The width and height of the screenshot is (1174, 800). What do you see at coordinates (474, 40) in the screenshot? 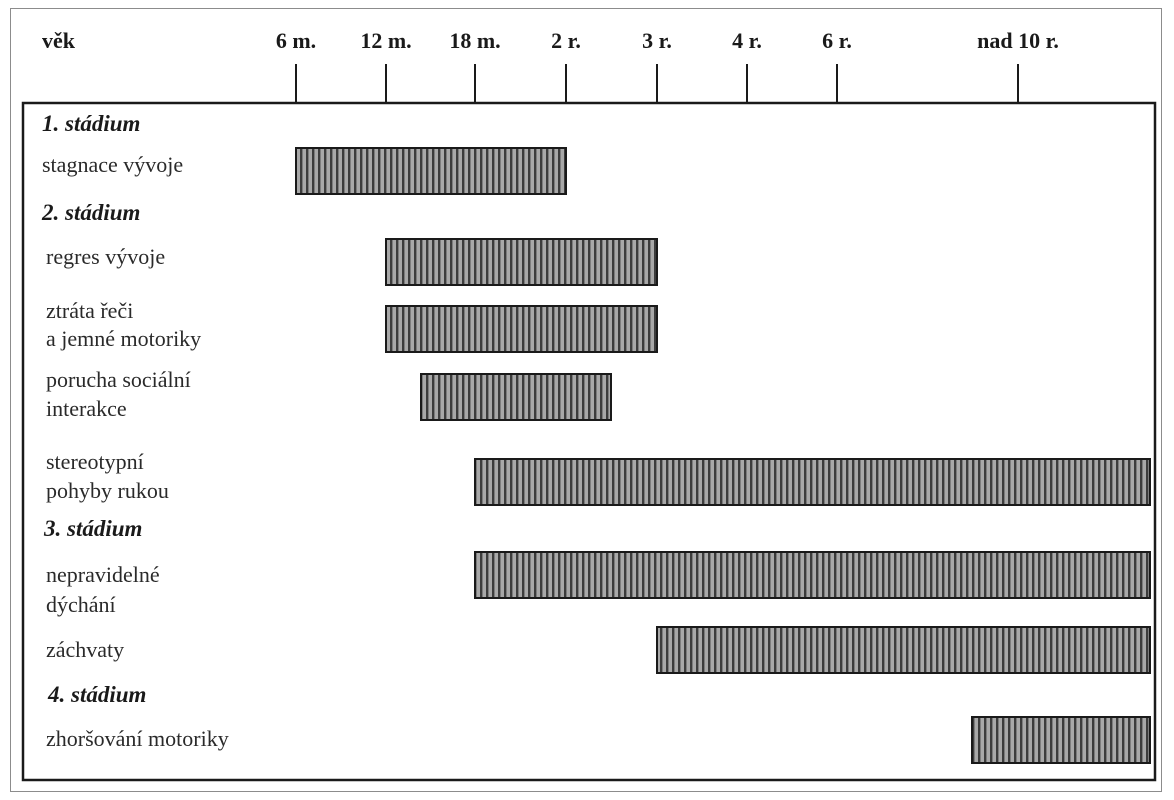
I see `tick-label: 18 m.` at bounding box center [474, 40].